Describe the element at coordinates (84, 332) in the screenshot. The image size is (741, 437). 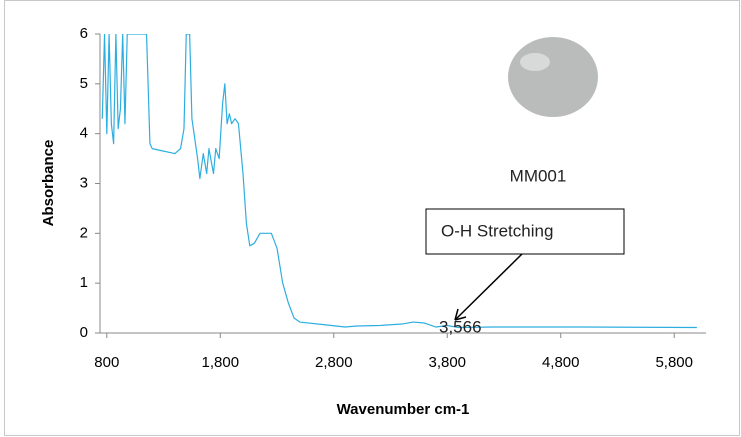
I see `y-tick-label: 0` at that location.